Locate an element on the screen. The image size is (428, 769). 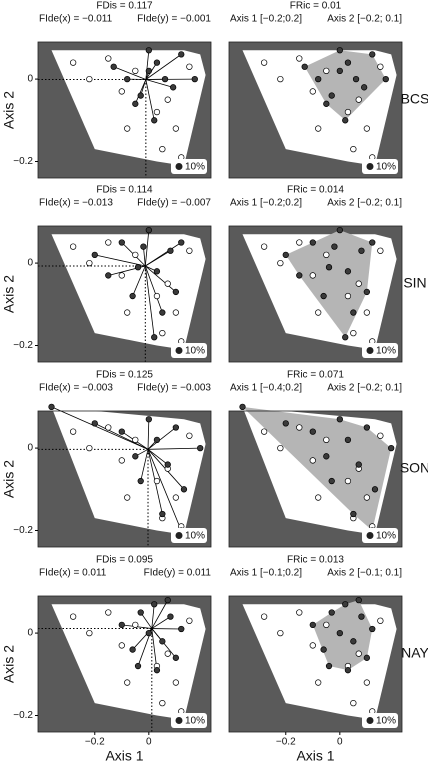
row-label: SIN is located at coordinates (414, 283).